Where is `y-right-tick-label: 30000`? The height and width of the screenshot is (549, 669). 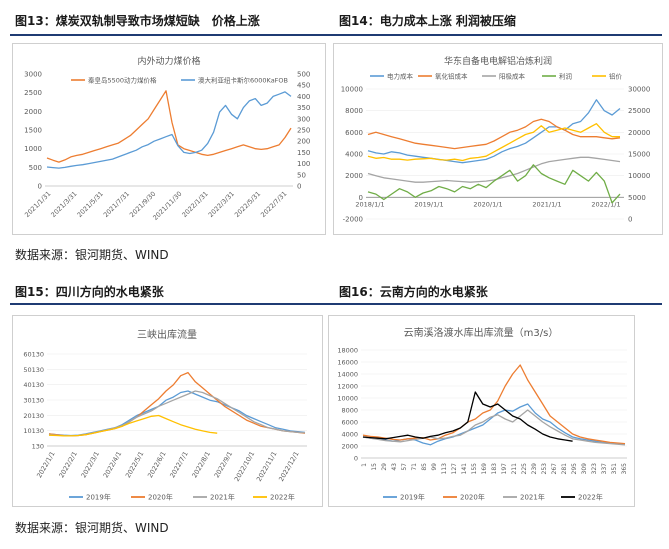
y-right-tick-label: 30000 is located at coordinates (639, 90).